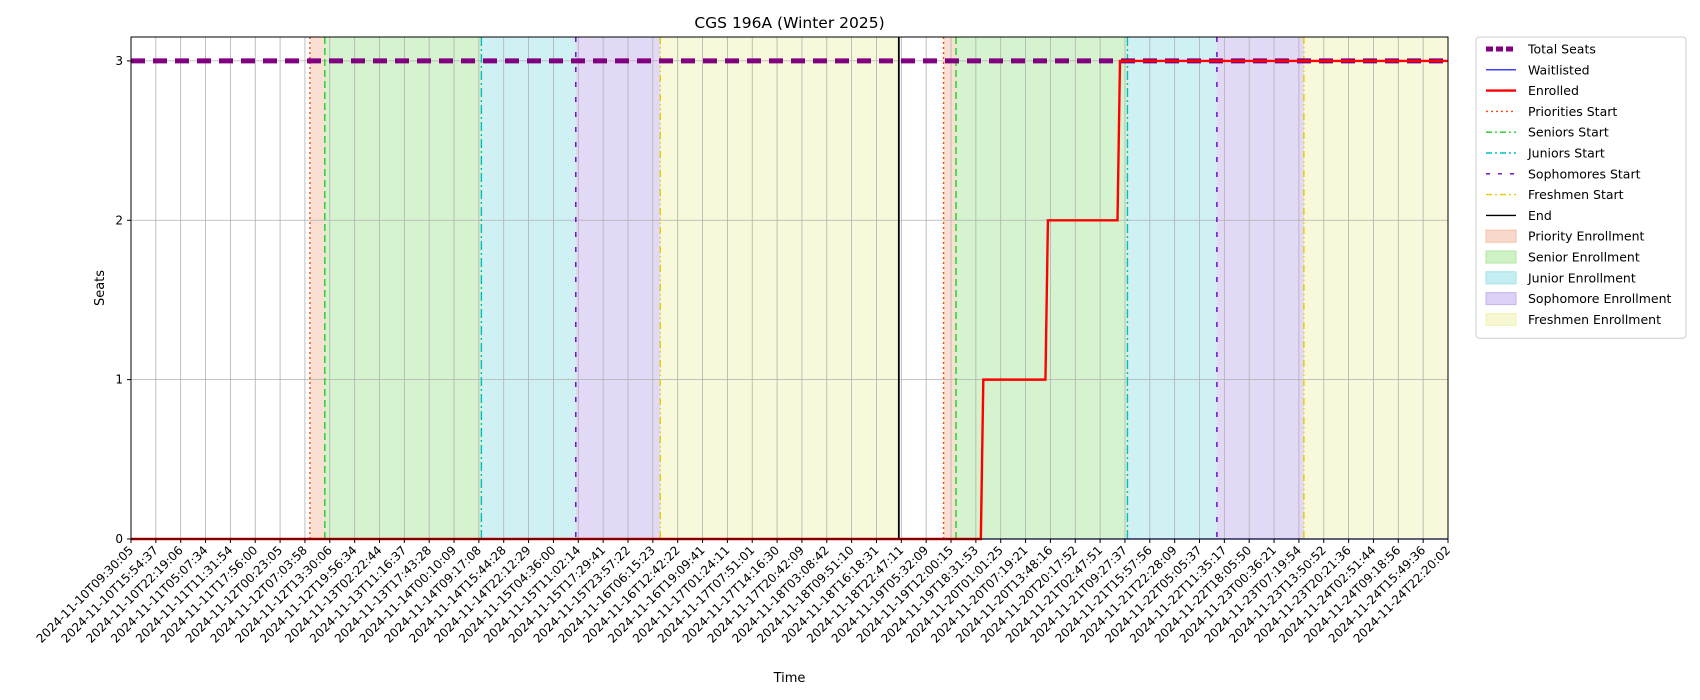  I want to click on legend-label: Seniors Start, so click(1568, 132).